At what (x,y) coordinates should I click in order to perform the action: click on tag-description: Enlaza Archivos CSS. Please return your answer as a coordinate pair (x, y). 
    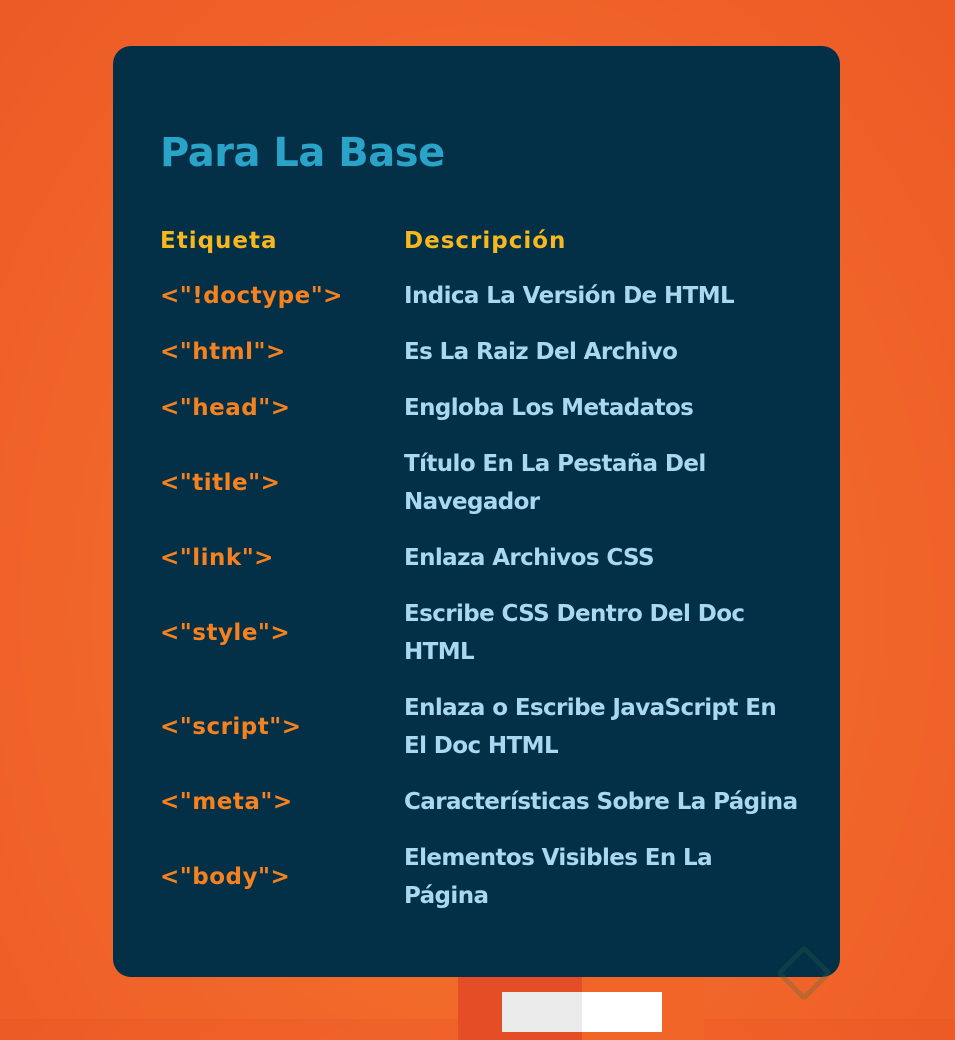
    Looking at the image, I should click on (529, 558).